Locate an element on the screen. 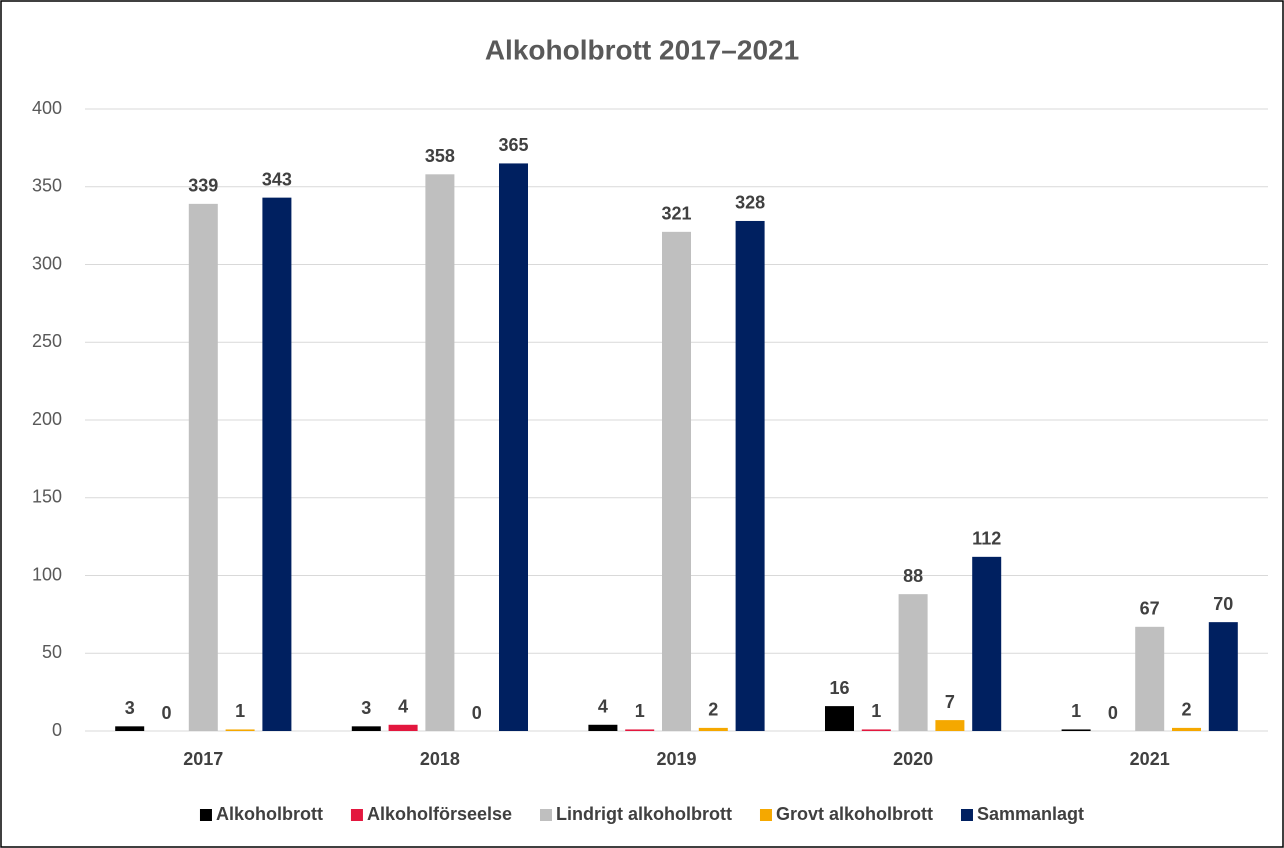 The height and width of the screenshot is (848, 1284). y-tick-label: 200 is located at coordinates (47, 419).